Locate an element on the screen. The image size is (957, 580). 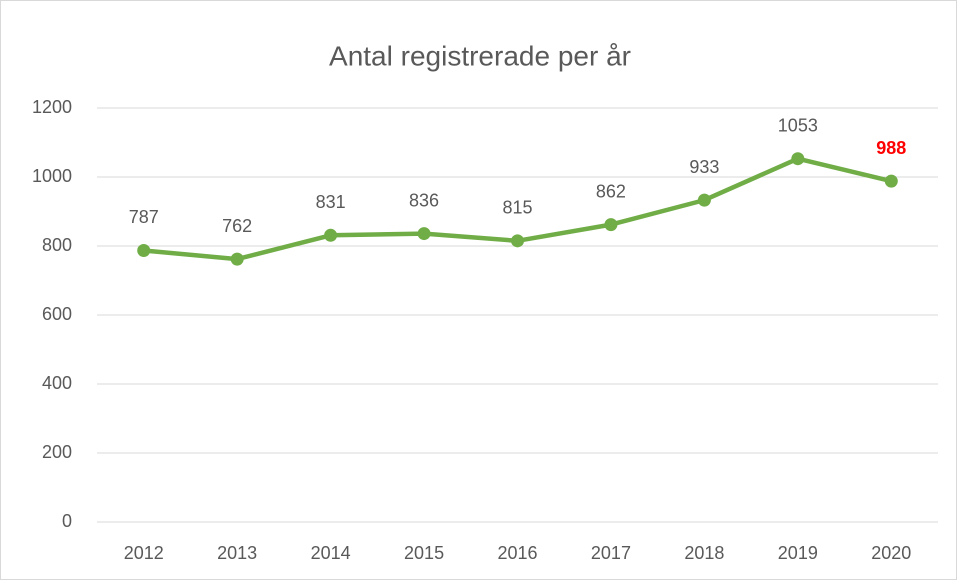
y-tick-label: 0 is located at coordinates (67, 521).